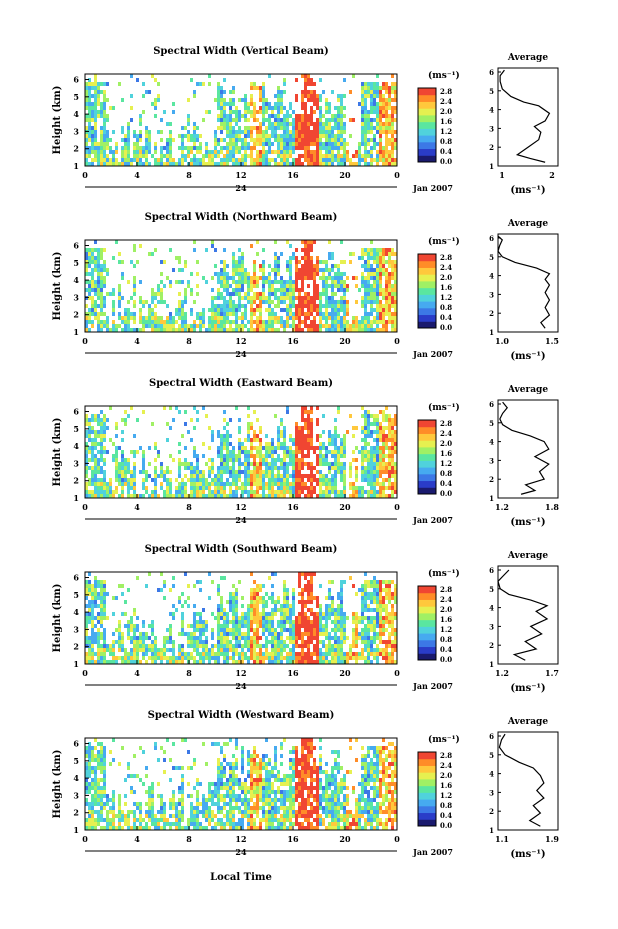 This screenshot has height=929, width=618. I want to click on average-line, so click(525, 116).